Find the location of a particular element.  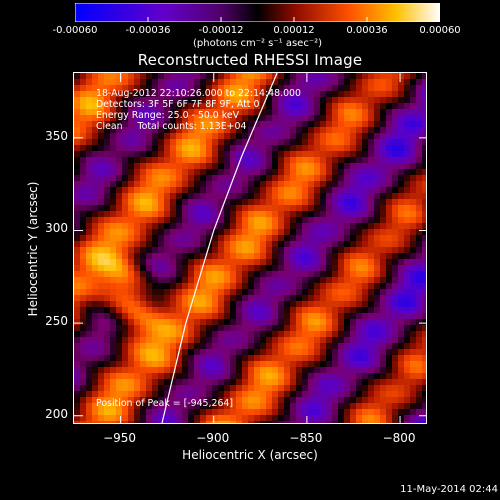

colorbar is located at coordinates (257, 12).